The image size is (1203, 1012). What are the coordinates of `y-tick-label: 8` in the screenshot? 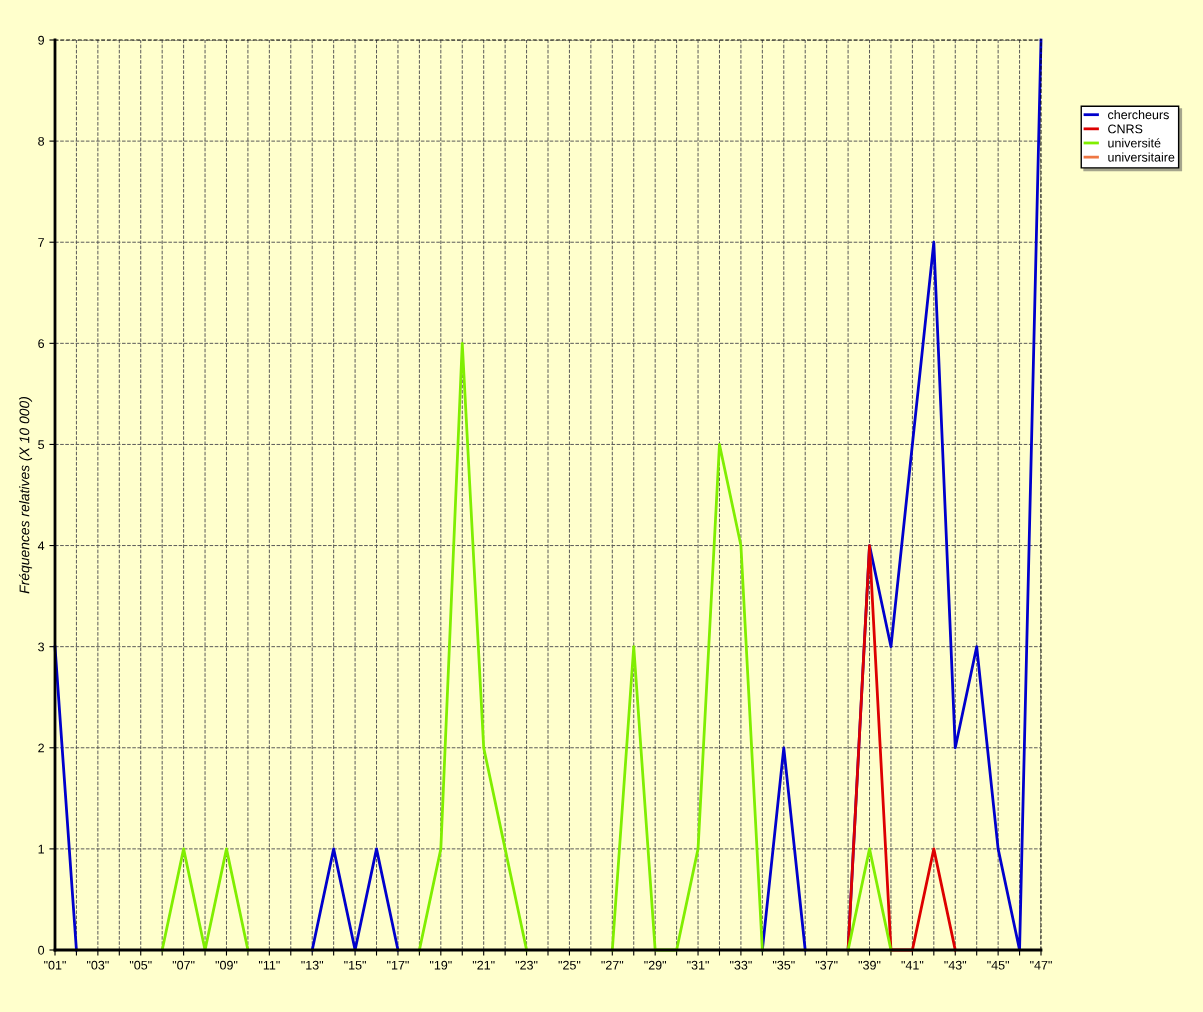 It's located at (41, 141).